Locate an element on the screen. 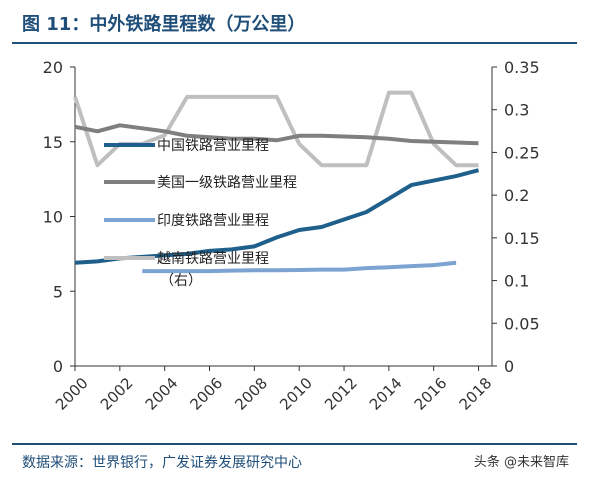 The width and height of the screenshot is (589, 480). x-tick-label: 2002 is located at coordinates (117, 394).